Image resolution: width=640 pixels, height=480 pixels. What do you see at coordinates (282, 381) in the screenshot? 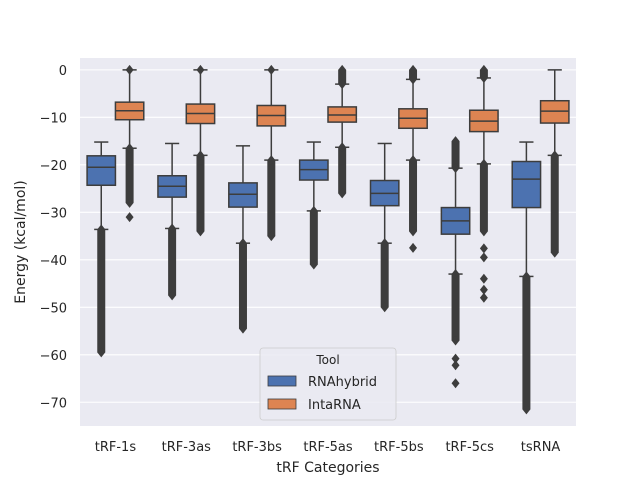
I see `legend-swatch-rnahybrid` at bounding box center [282, 381].